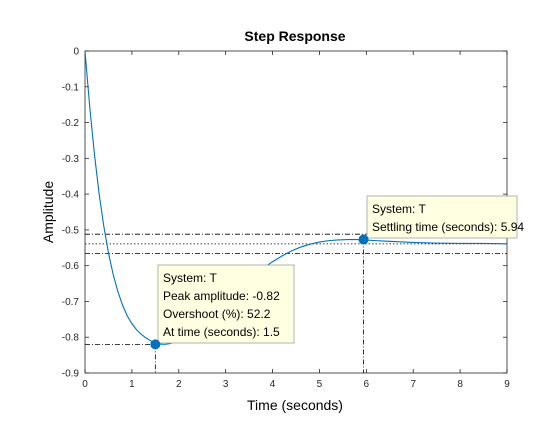 The height and width of the screenshot is (425, 560). Describe the element at coordinates (413, 384) in the screenshot. I see `x-tick-label: 7` at that location.